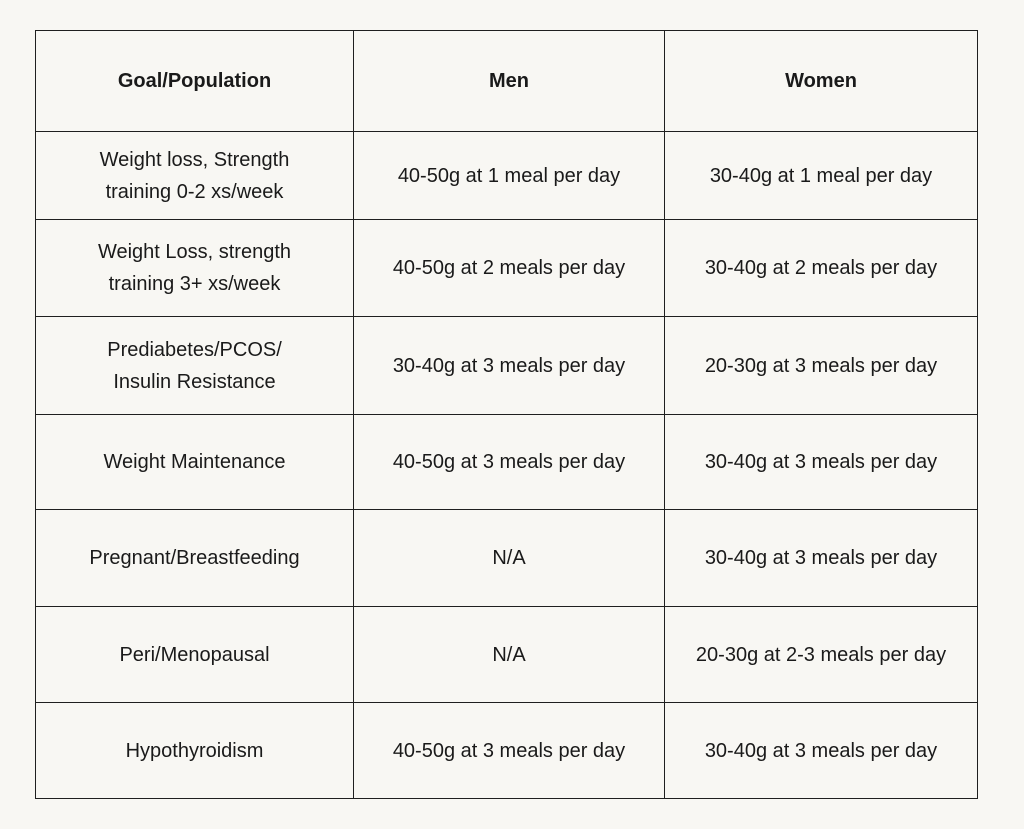 The image size is (1024, 829). I want to click on goal-cell: Peri/Menopausal, so click(194, 654).